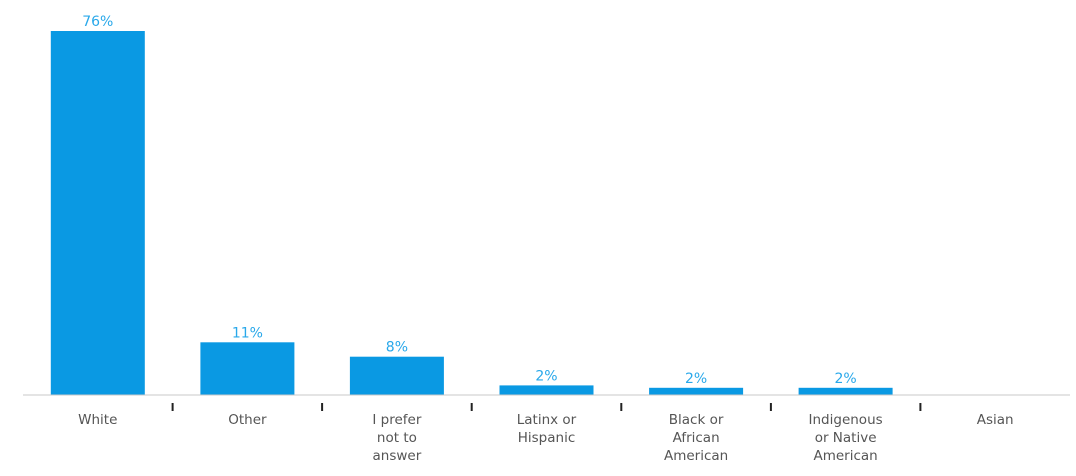 The height and width of the screenshot is (476, 1076). What do you see at coordinates (696, 379) in the screenshot?
I see `value-label-black-or-african-american: 2%` at bounding box center [696, 379].